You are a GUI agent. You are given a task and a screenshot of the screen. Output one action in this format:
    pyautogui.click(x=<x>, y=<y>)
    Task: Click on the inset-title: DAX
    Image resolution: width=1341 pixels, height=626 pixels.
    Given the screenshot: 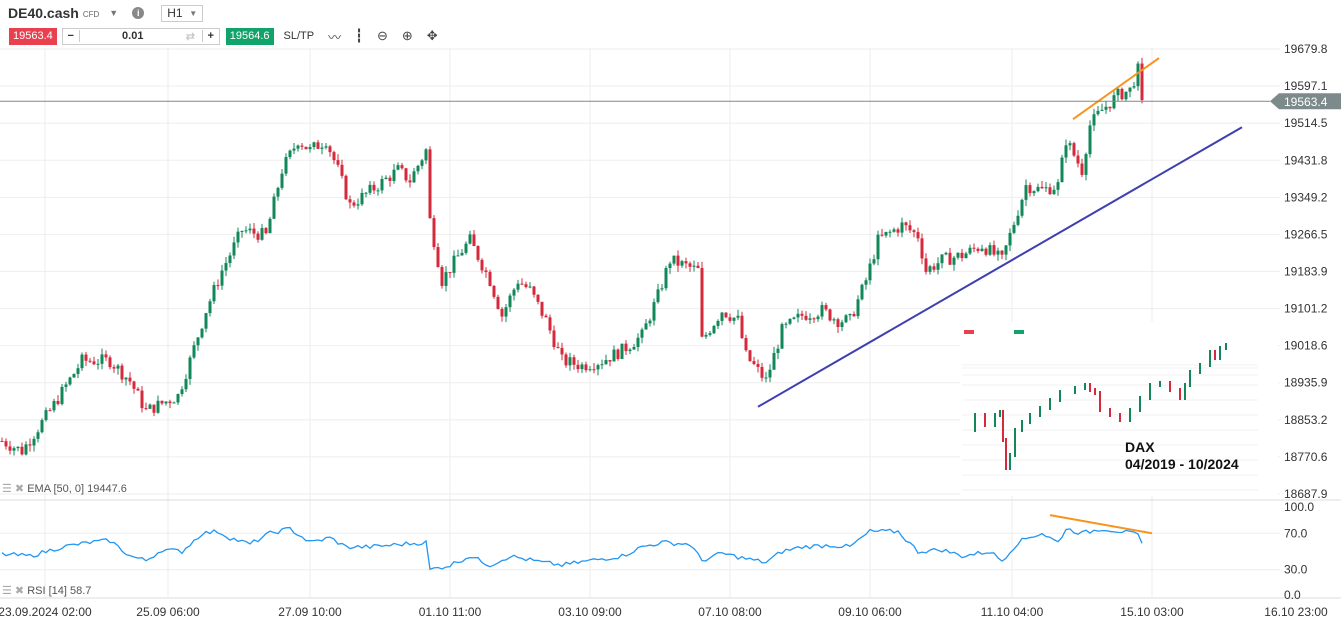 What is the action you would take?
    pyautogui.click(x=1140, y=447)
    